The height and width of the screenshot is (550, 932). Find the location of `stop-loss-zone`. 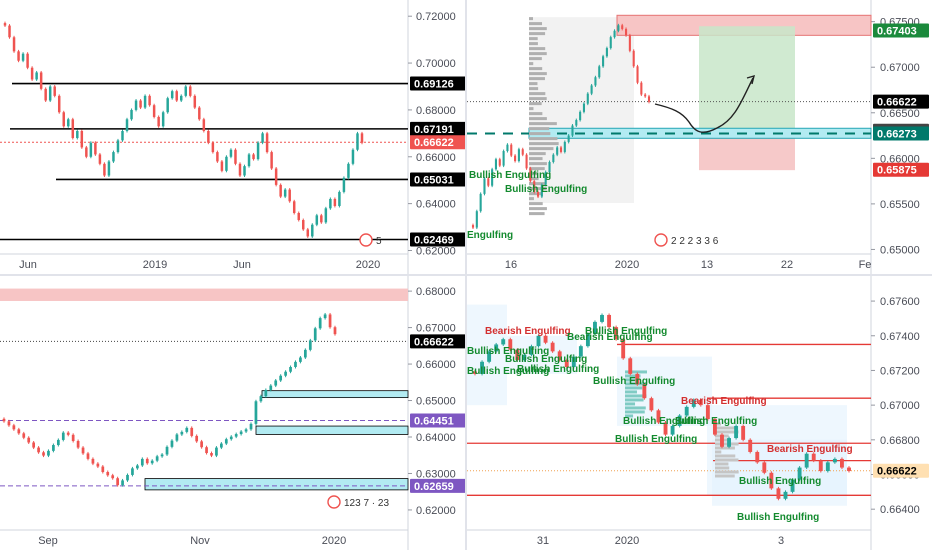

stop-loss-zone is located at coordinates (747, 152).